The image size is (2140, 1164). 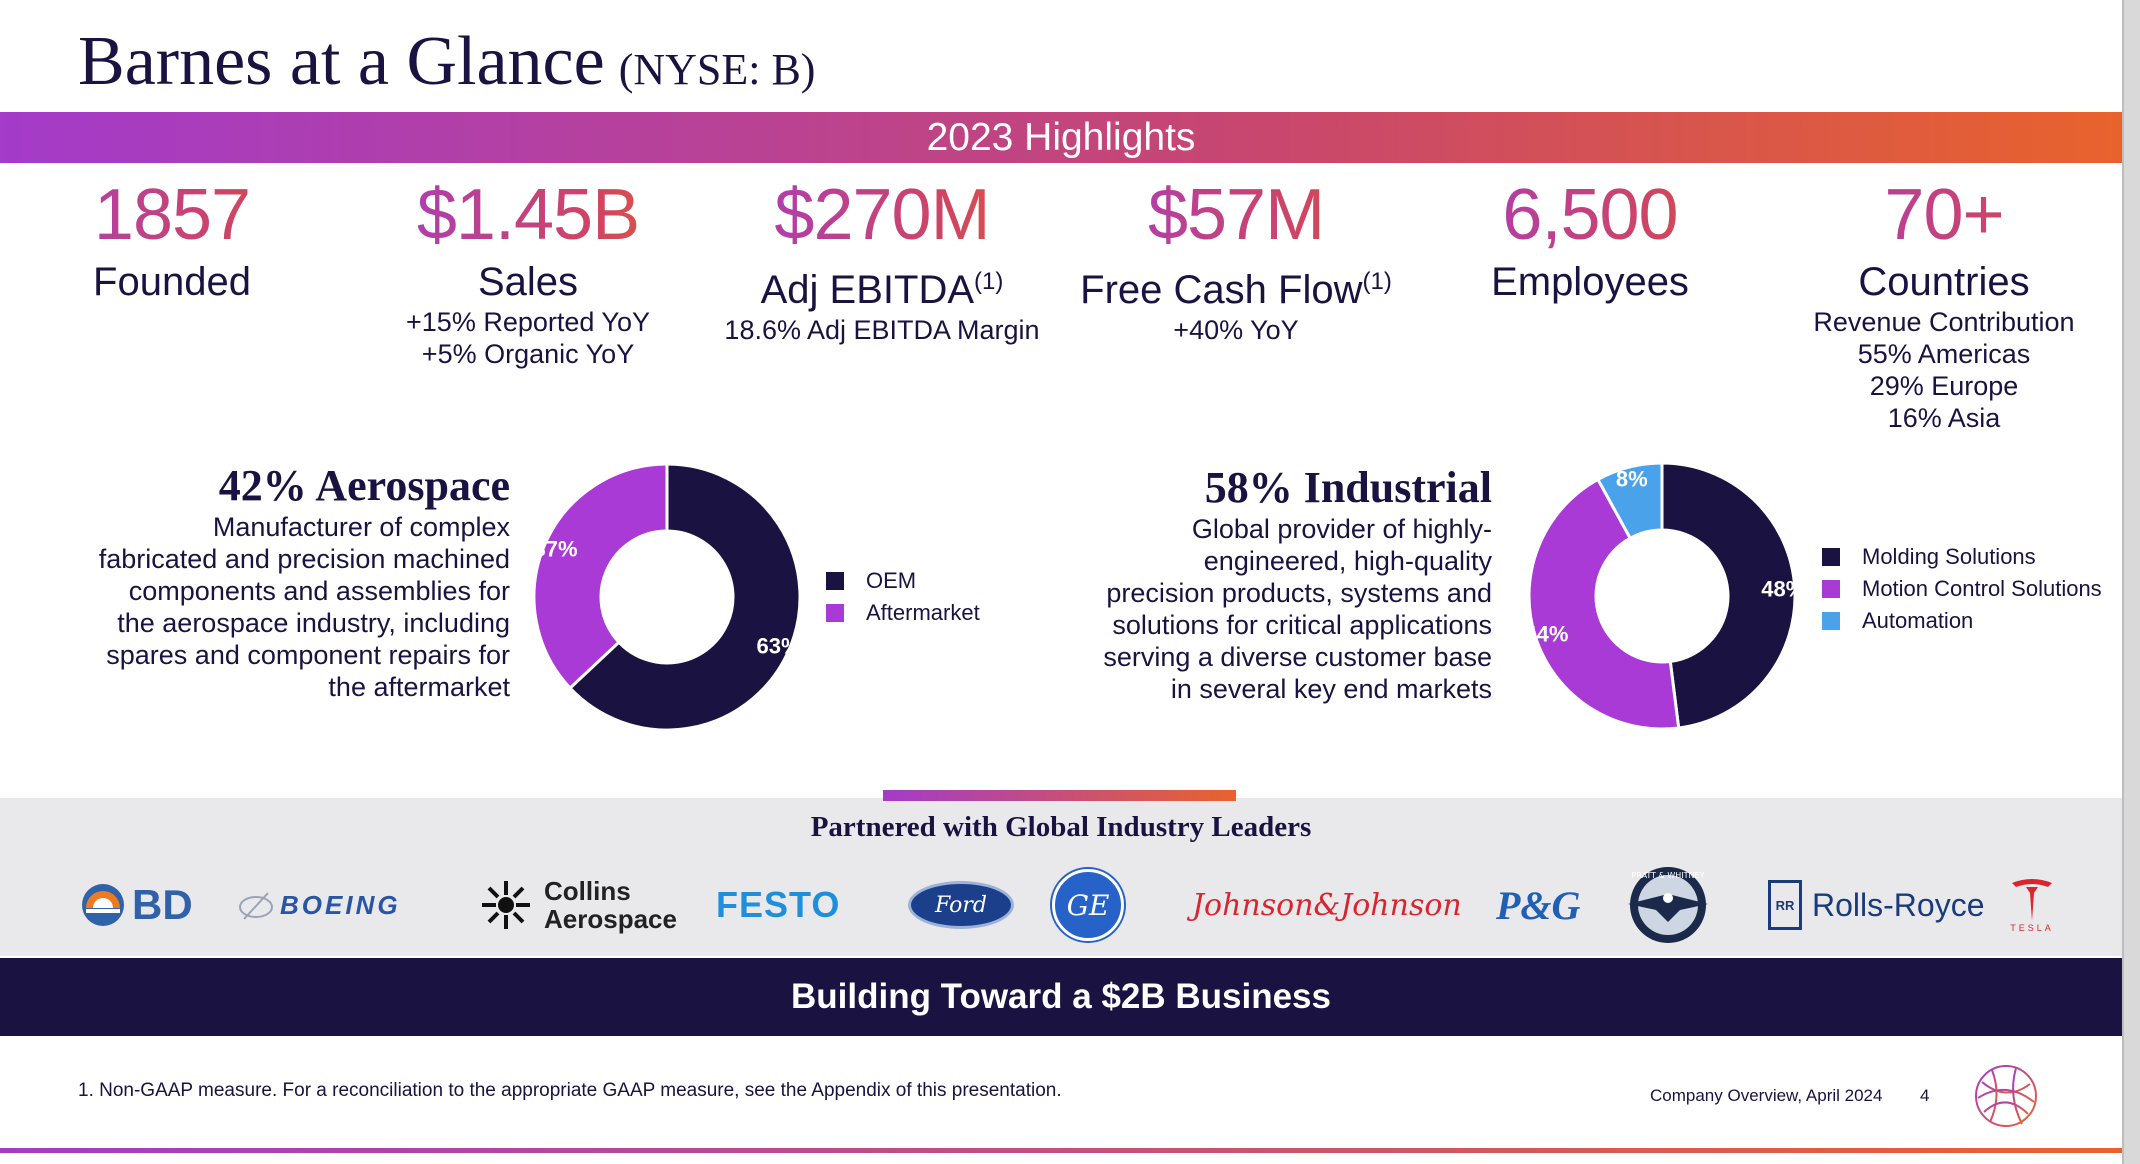 What do you see at coordinates (610, 919) in the screenshot?
I see `aerospace-word: Aerospace` at bounding box center [610, 919].